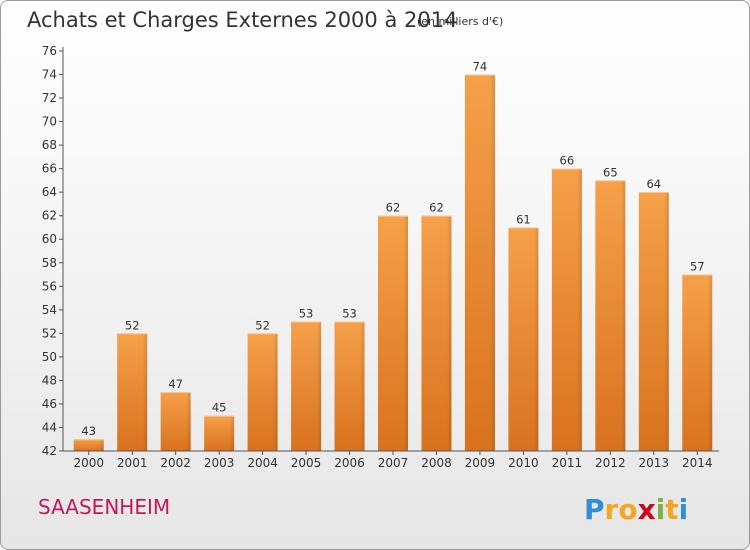  Describe the element at coordinates (49, 169) in the screenshot. I see `y-tick-label: 66` at that location.